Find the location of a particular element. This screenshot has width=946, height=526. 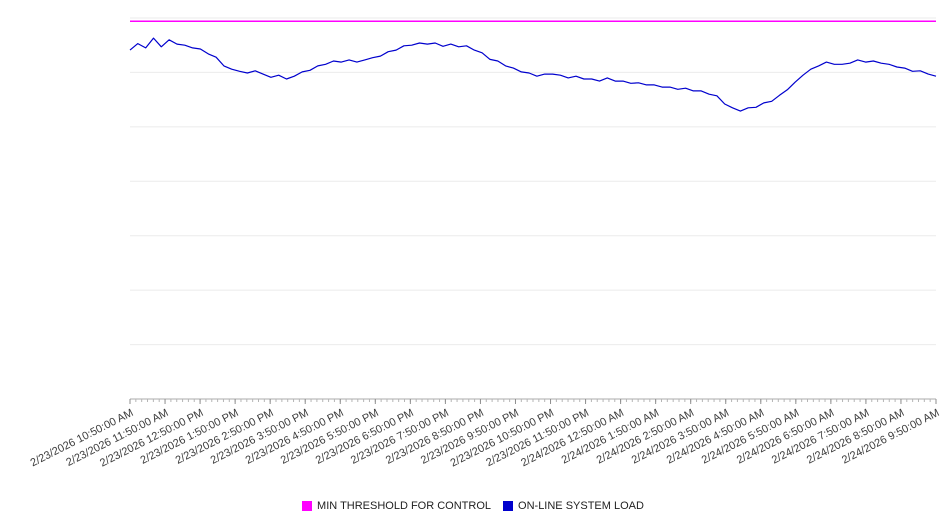

legend-label-system-load: ON-LINE SYSTEM LOAD is located at coordinates (581, 506).